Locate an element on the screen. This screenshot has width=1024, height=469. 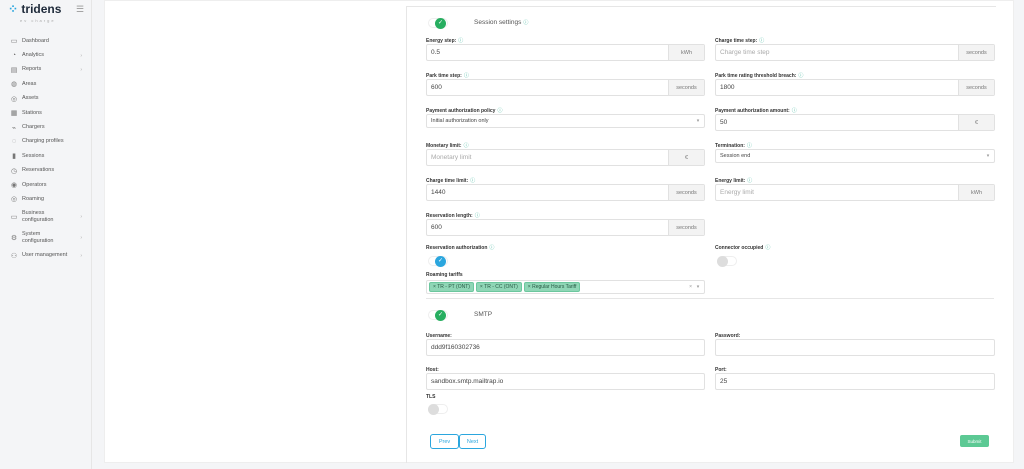
sidebar-item-business-configuration: ▭ Business configuration › is located at coordinates (46, 217).